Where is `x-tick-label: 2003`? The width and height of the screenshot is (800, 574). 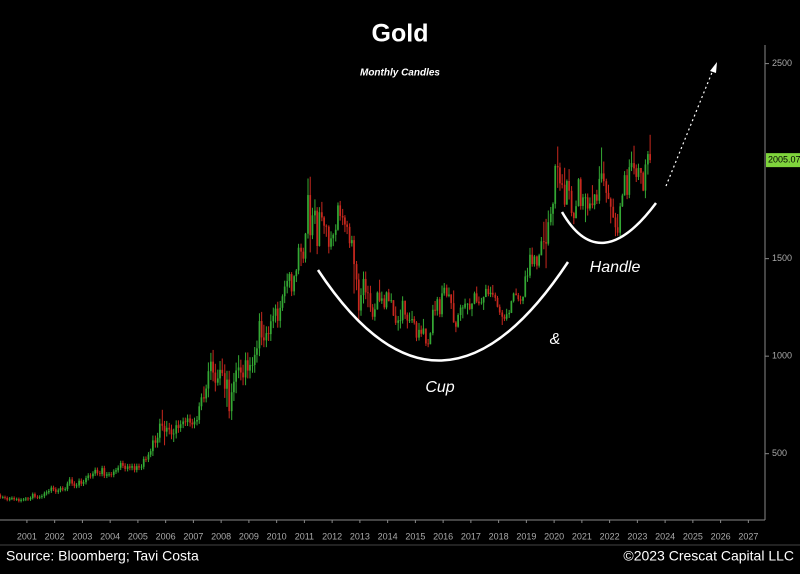
x-tick-label: 2003 is located at coordinates (82, 536).